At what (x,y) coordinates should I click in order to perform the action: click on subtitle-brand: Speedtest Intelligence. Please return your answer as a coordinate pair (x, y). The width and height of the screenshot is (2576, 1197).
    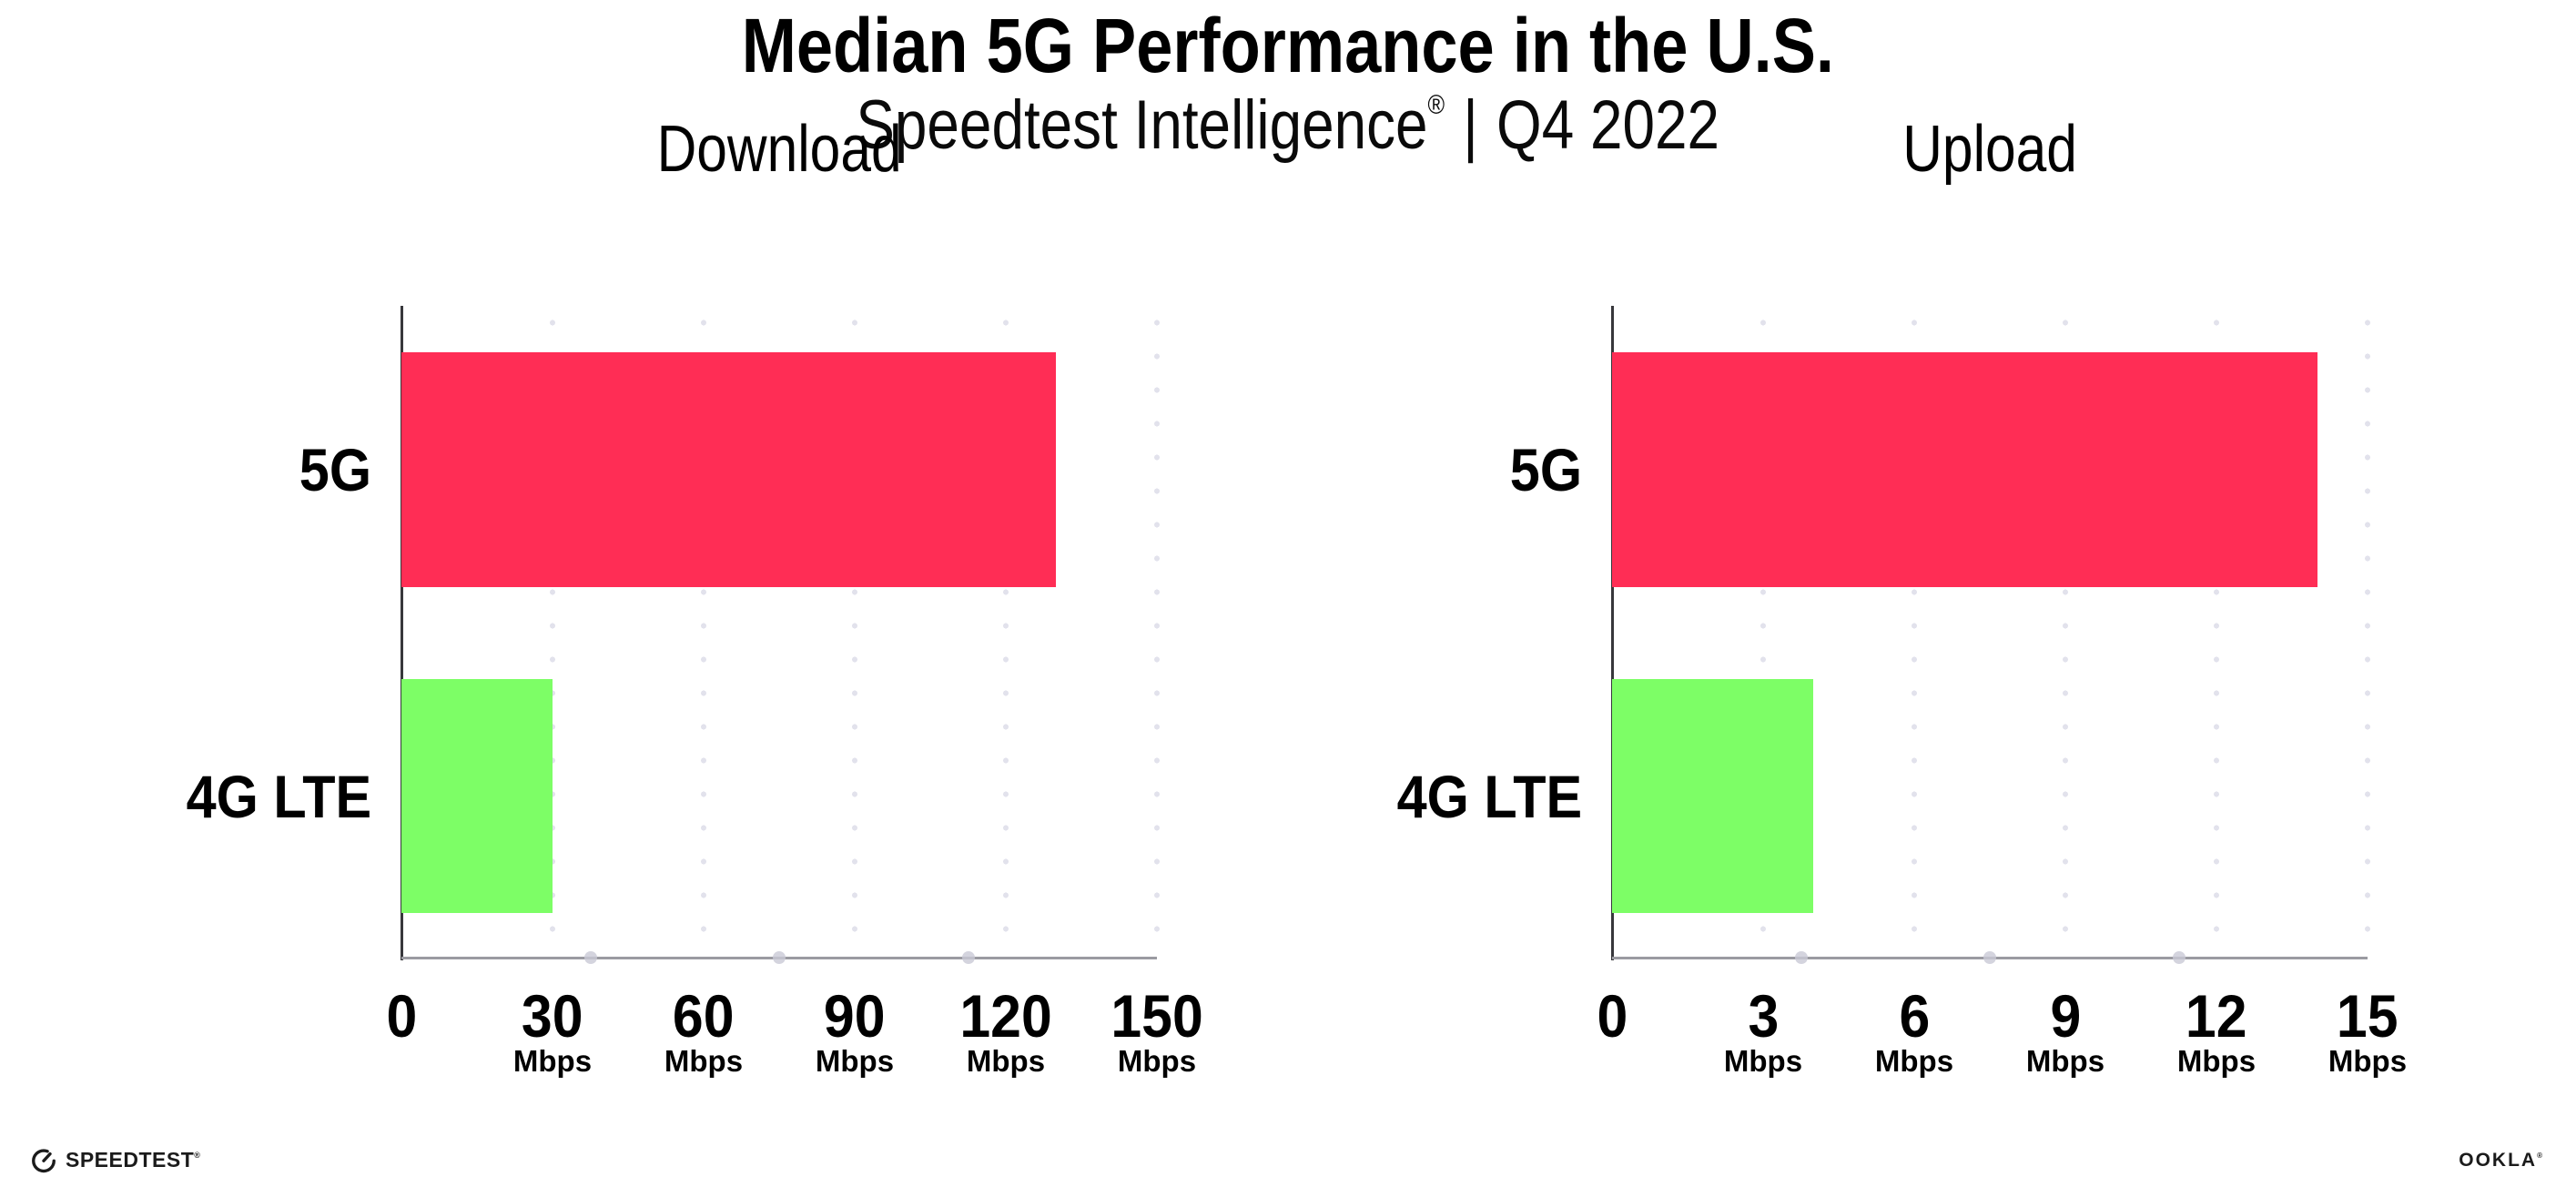
    Looking at the image, I should click on (1142, 125).